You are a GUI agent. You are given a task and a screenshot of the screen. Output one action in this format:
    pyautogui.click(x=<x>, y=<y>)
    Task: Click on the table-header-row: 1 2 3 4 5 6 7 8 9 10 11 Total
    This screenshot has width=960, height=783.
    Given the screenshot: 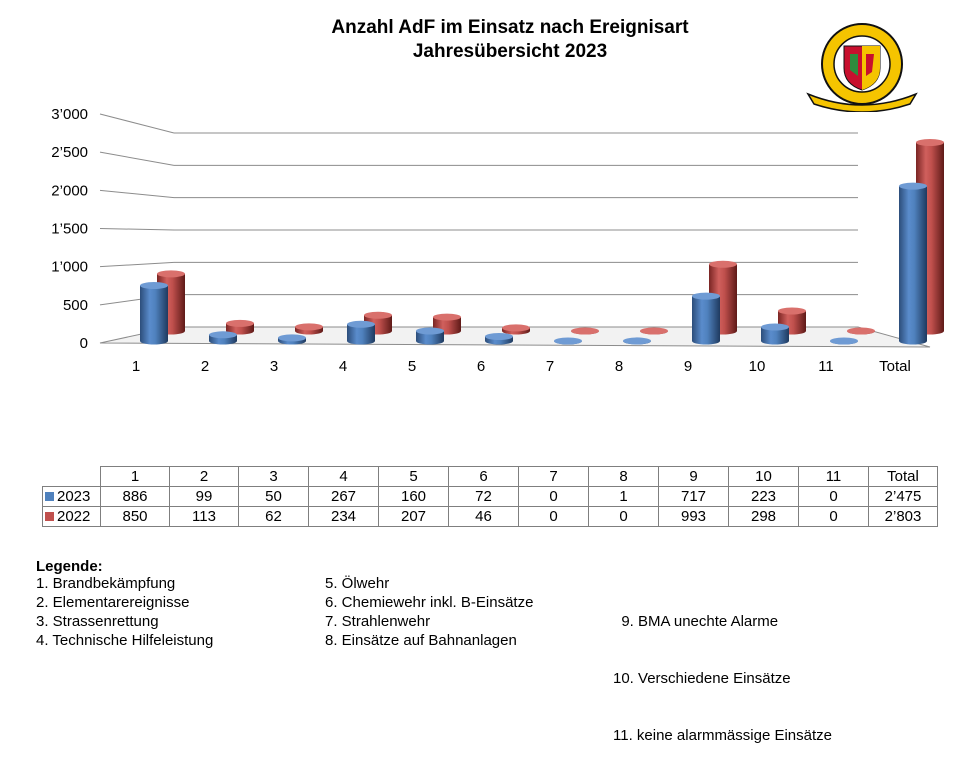 What is the action you would take?
    pyautogui.click(x=490, y=476)
    